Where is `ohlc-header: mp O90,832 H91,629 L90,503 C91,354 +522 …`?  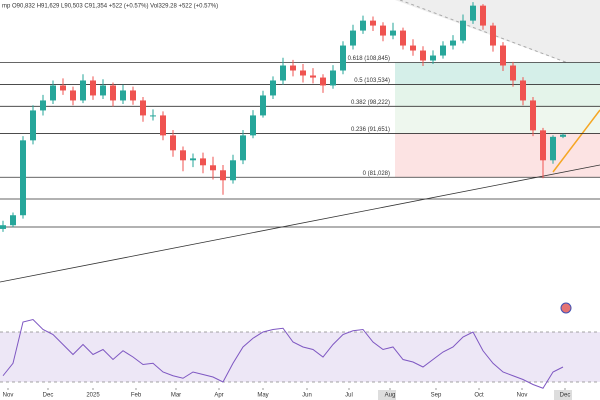
ohlc-header: mp O90,832 H91,629 L90,503 C91,354 +522 … is located at coordinates (110, 7).